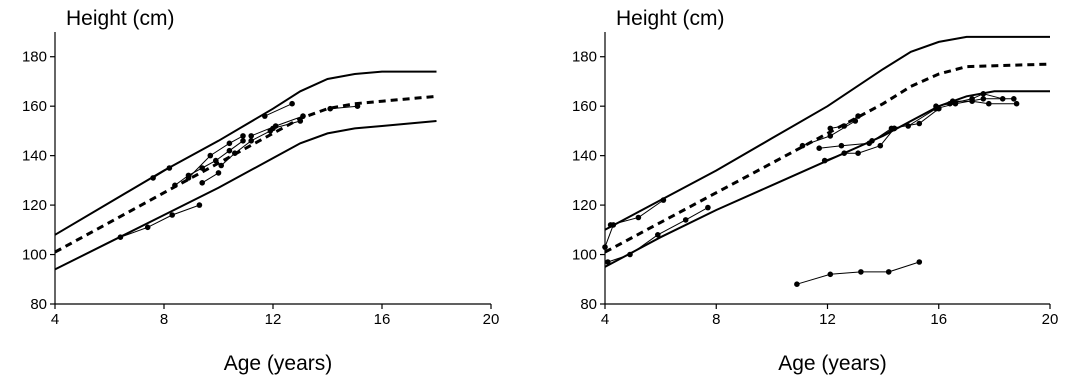 This screenshot has width=1065, height=377. I want to click on x-axis-title: Age (years), so click(278, 363).